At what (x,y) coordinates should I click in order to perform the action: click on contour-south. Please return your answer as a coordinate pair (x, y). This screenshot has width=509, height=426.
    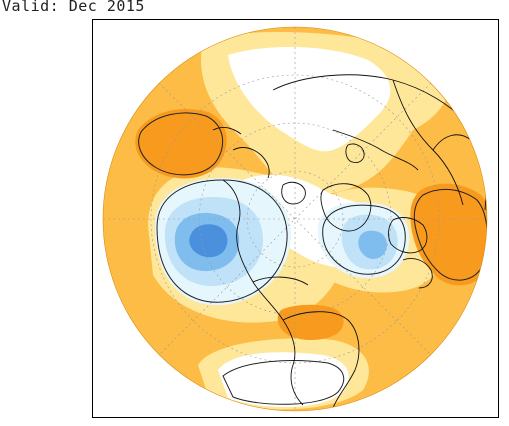
    Looking at the image, I should click on (283, 382).